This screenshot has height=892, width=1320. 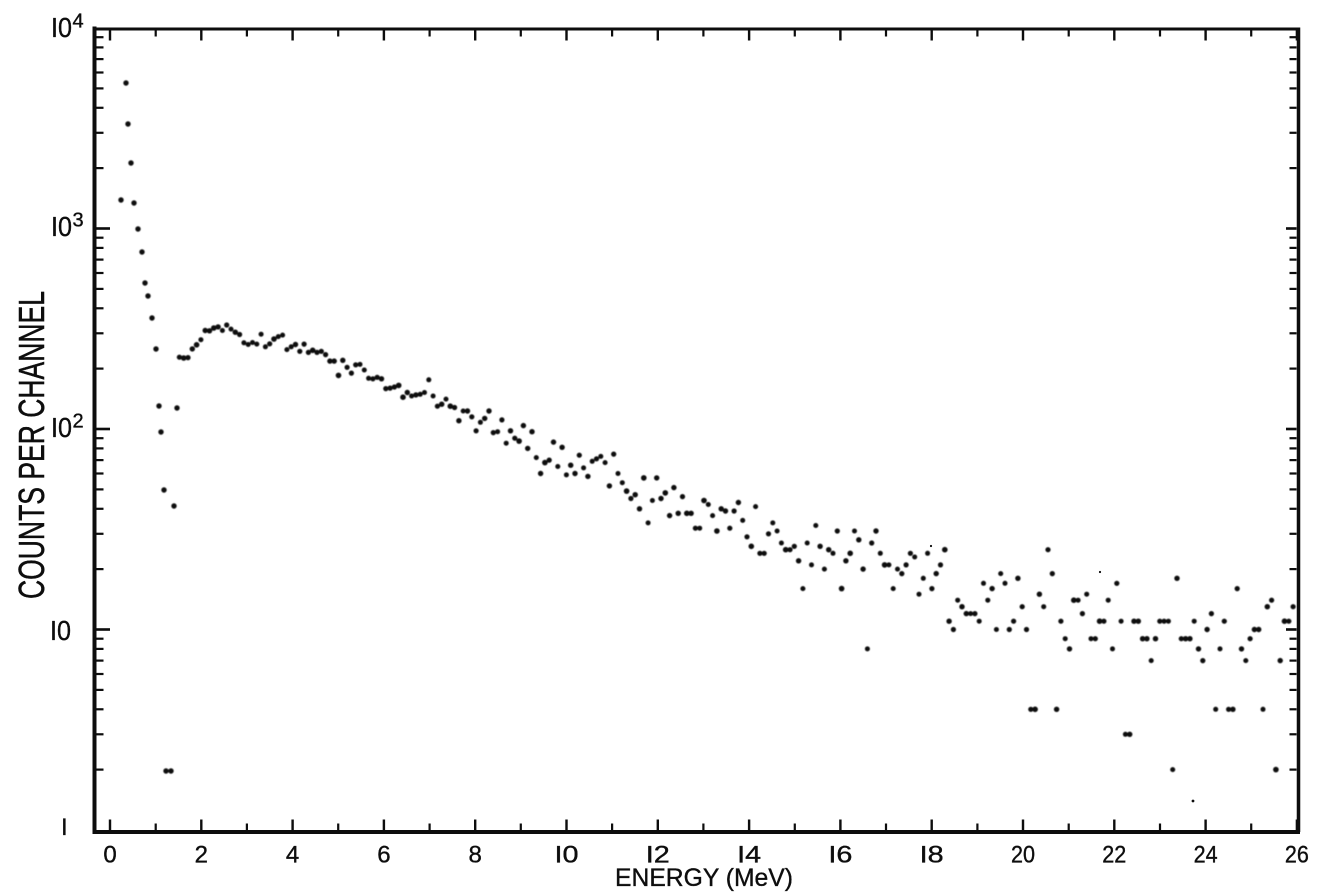 What do you see at coordinates (840, 855) in the screenshot?
I see `svg-text: I6` at bounding box center [840, 855].